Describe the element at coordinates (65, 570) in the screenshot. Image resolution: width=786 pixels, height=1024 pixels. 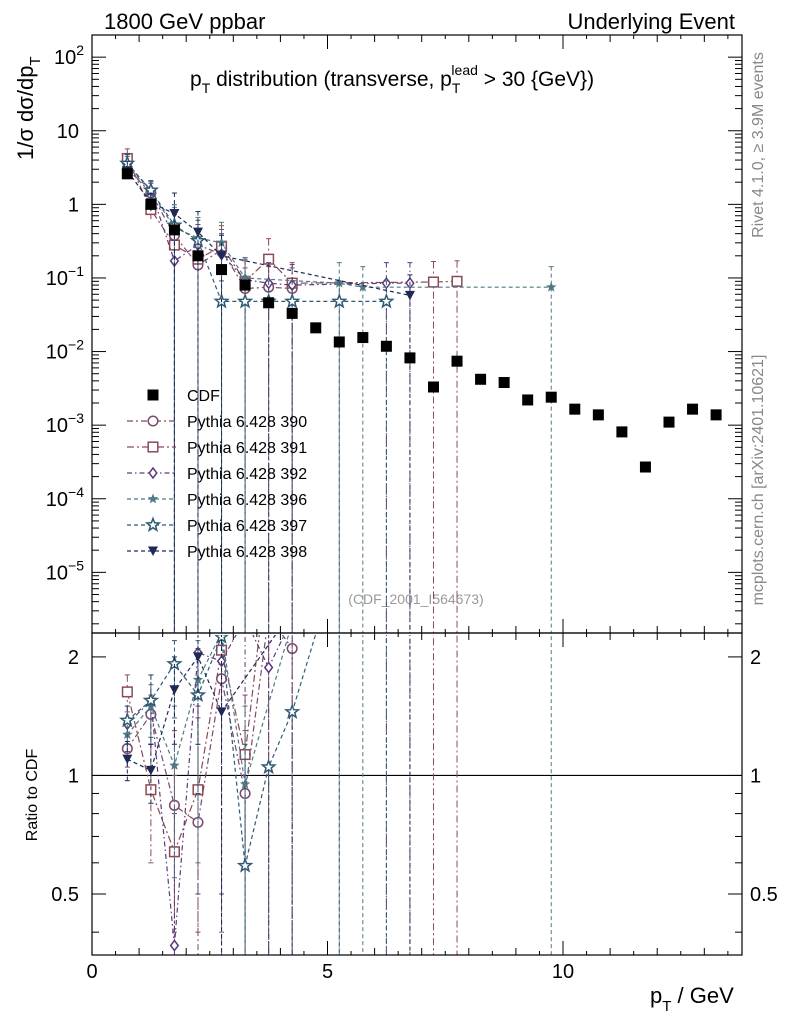
I see `y-tick-label-main: 10⁻⁵` at that location.